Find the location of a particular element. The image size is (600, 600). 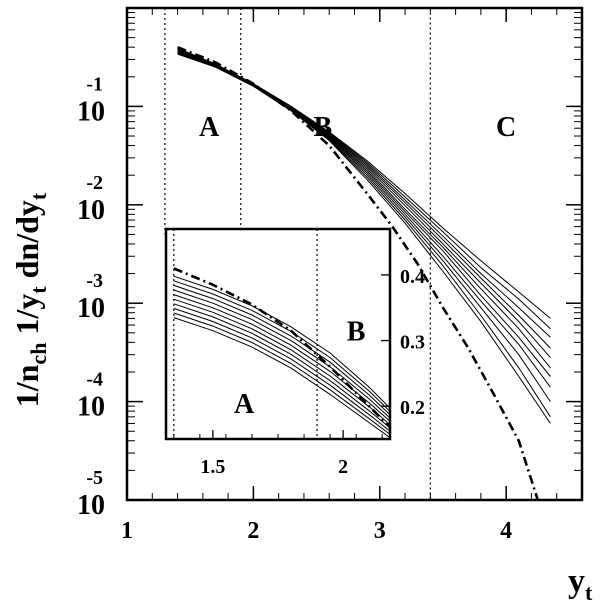

inset-reference-curve is located at coordinates (281, 348).